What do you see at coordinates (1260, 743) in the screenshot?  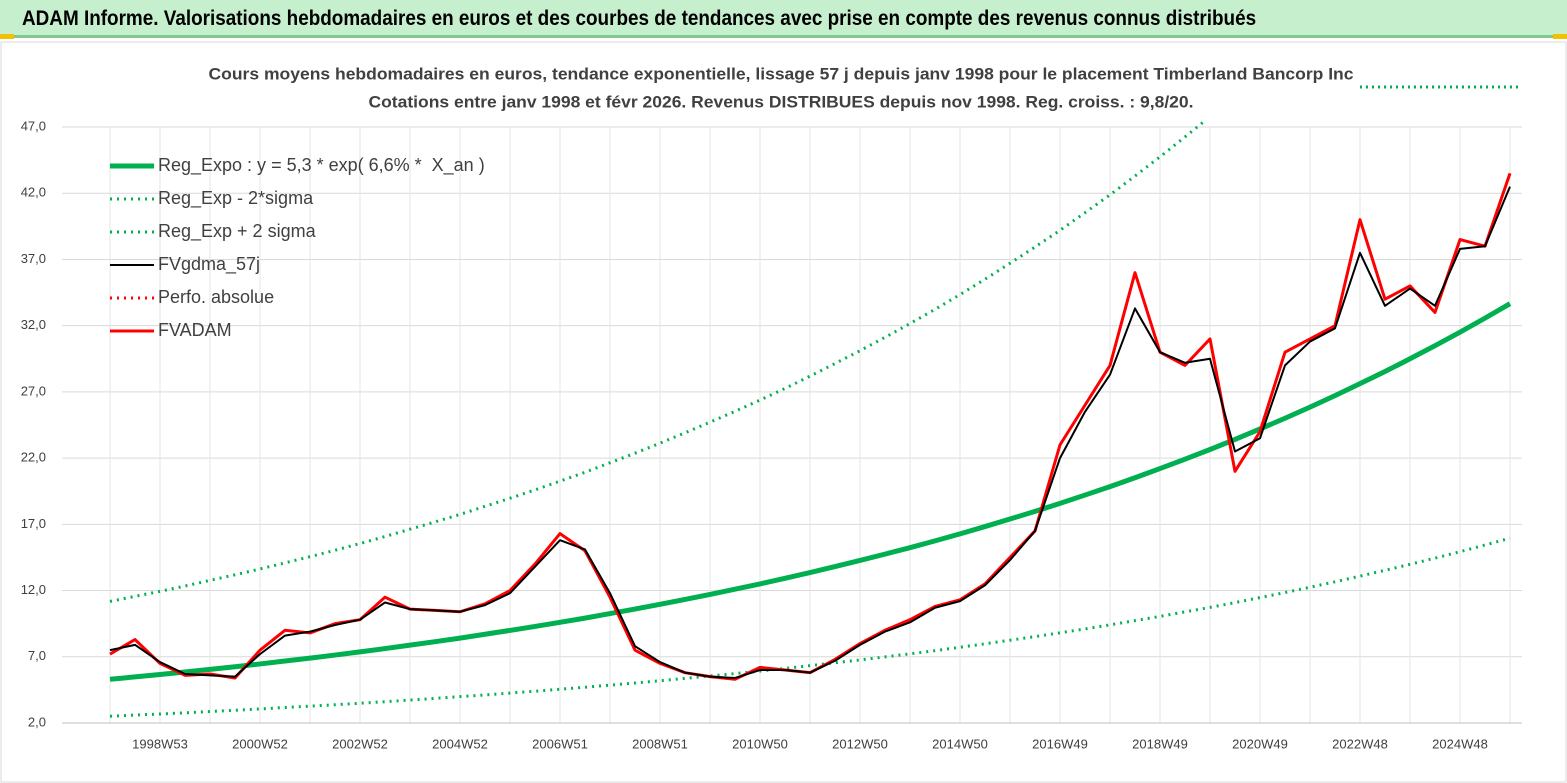 I see `x-tick-label: 2020W49` at bounding box center [1260, 743].